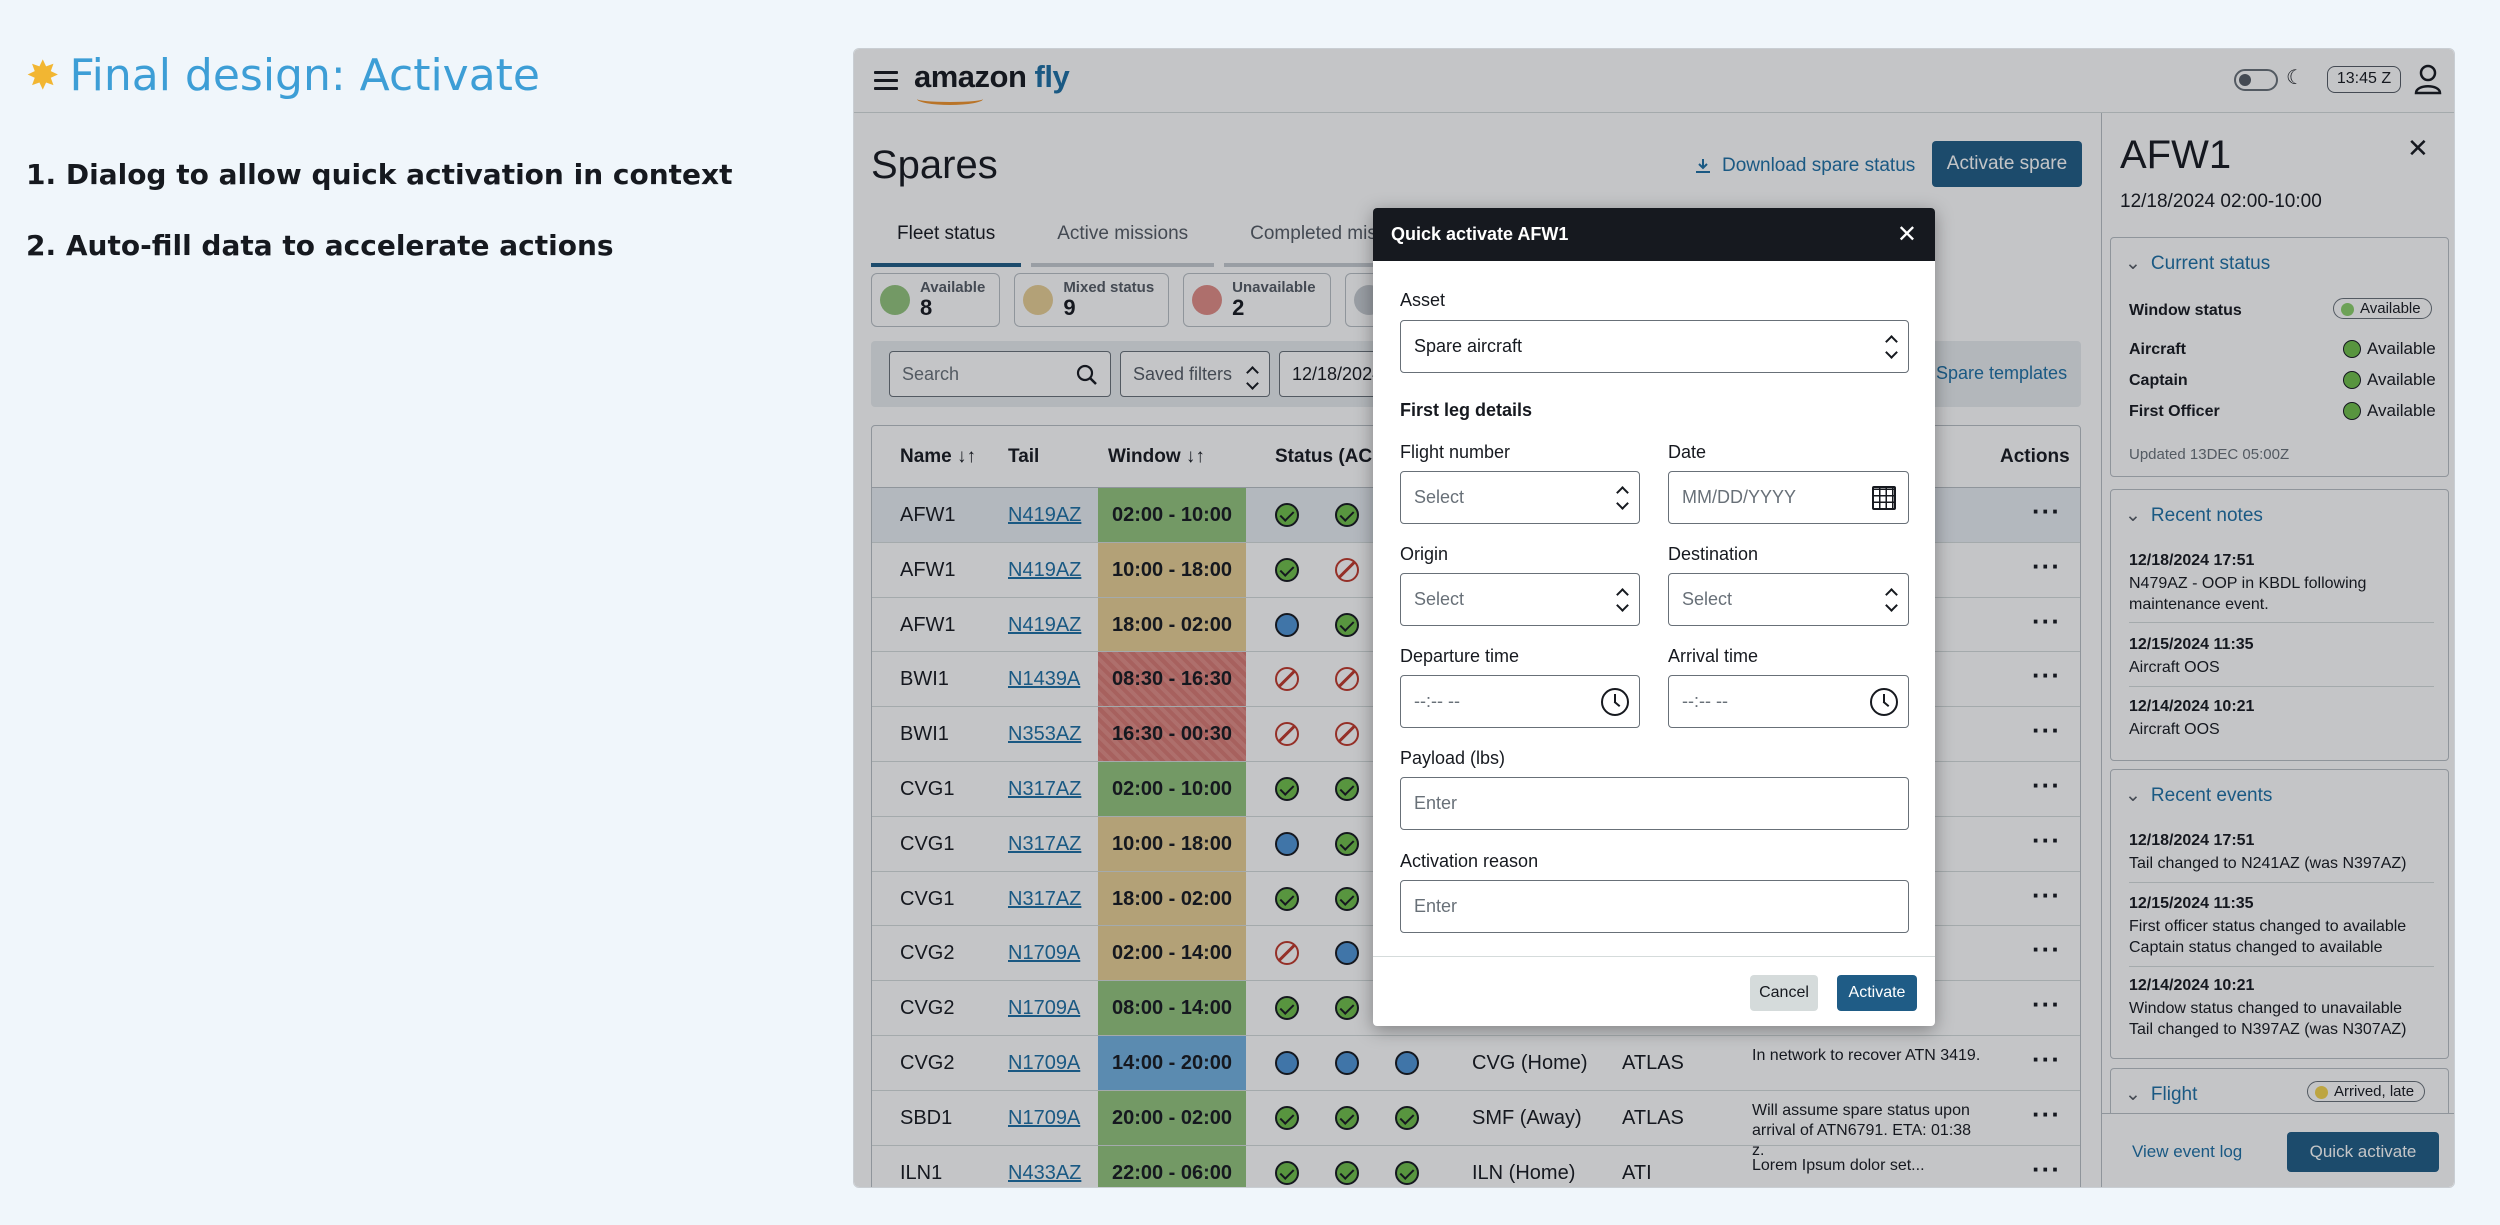  Describe the element at coordinates (1654, 906) in the screenshot. I see `activation-reason-input: Enter` at that location.